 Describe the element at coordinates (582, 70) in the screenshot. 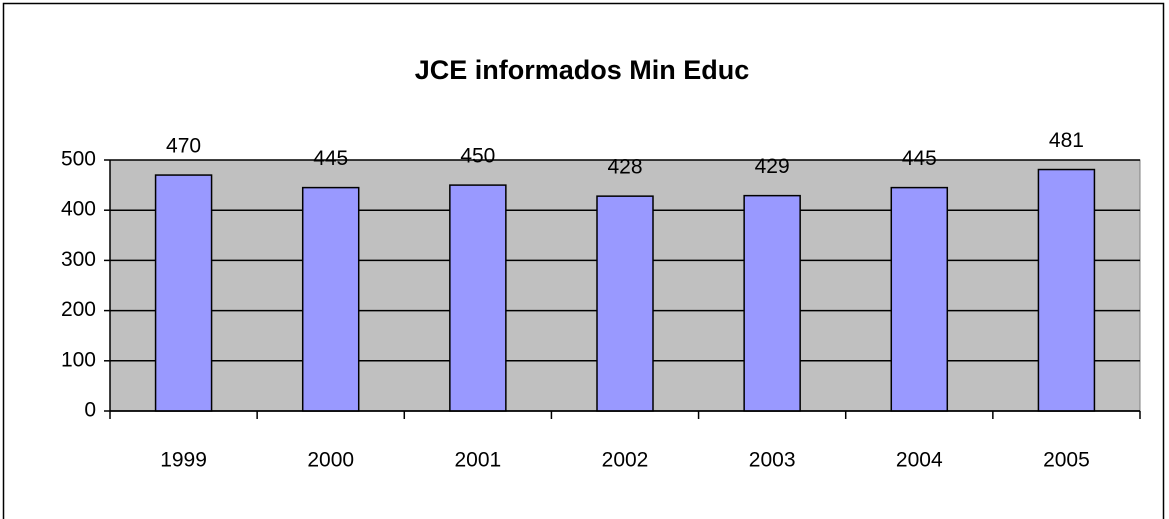

I see `chart-title: JCE informados Min Educ` at that location.